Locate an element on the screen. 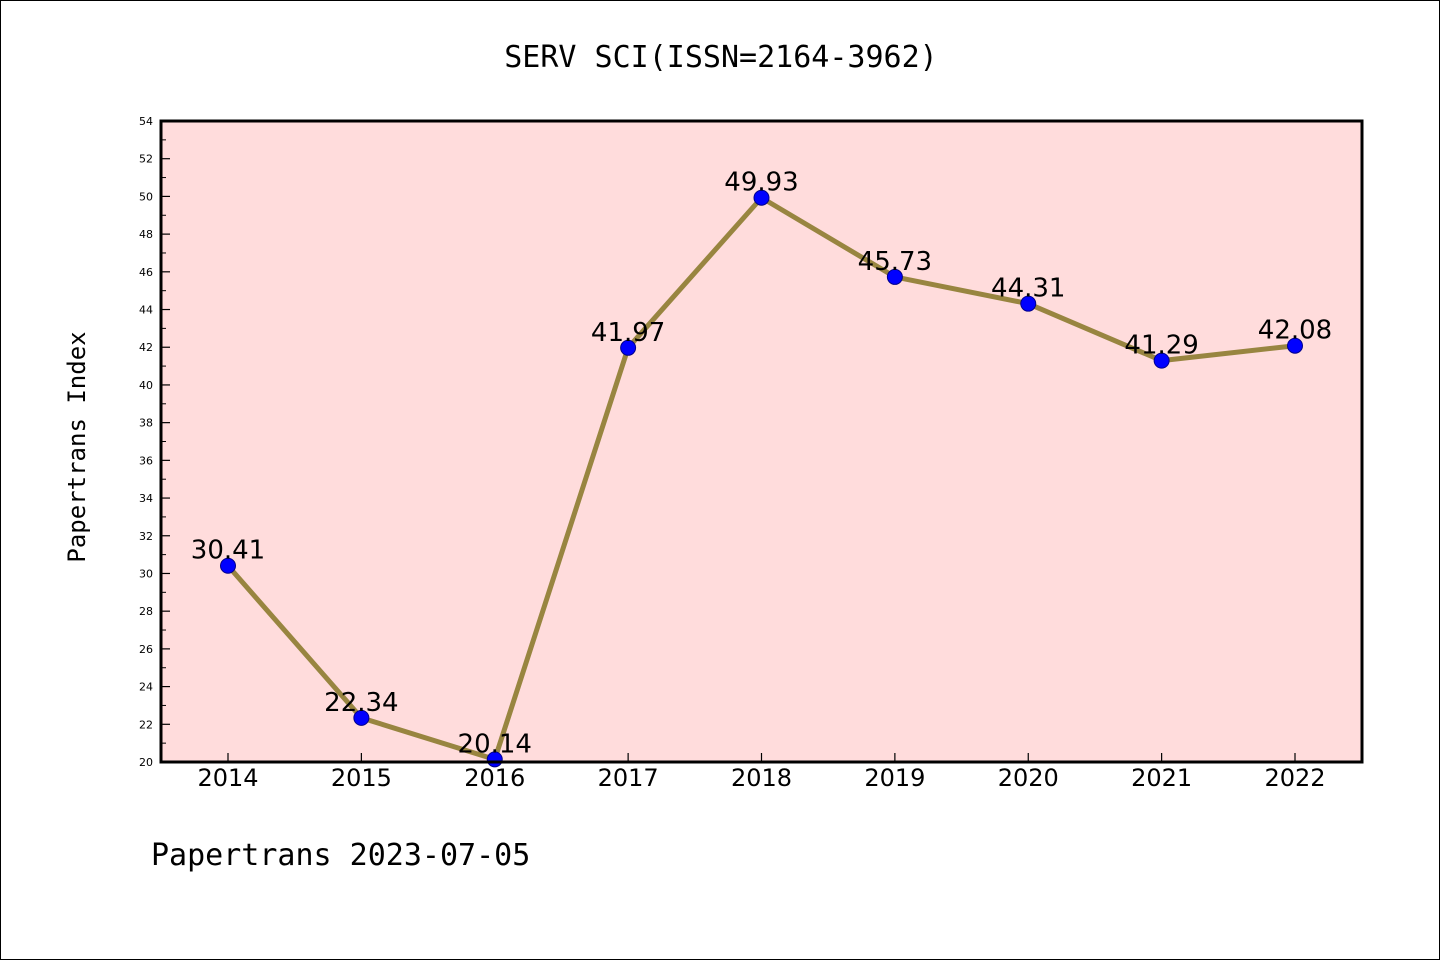 The height and width of the screenshot is (961, 1440). y-tick-label: 28 is located at coordinates (146, 611).